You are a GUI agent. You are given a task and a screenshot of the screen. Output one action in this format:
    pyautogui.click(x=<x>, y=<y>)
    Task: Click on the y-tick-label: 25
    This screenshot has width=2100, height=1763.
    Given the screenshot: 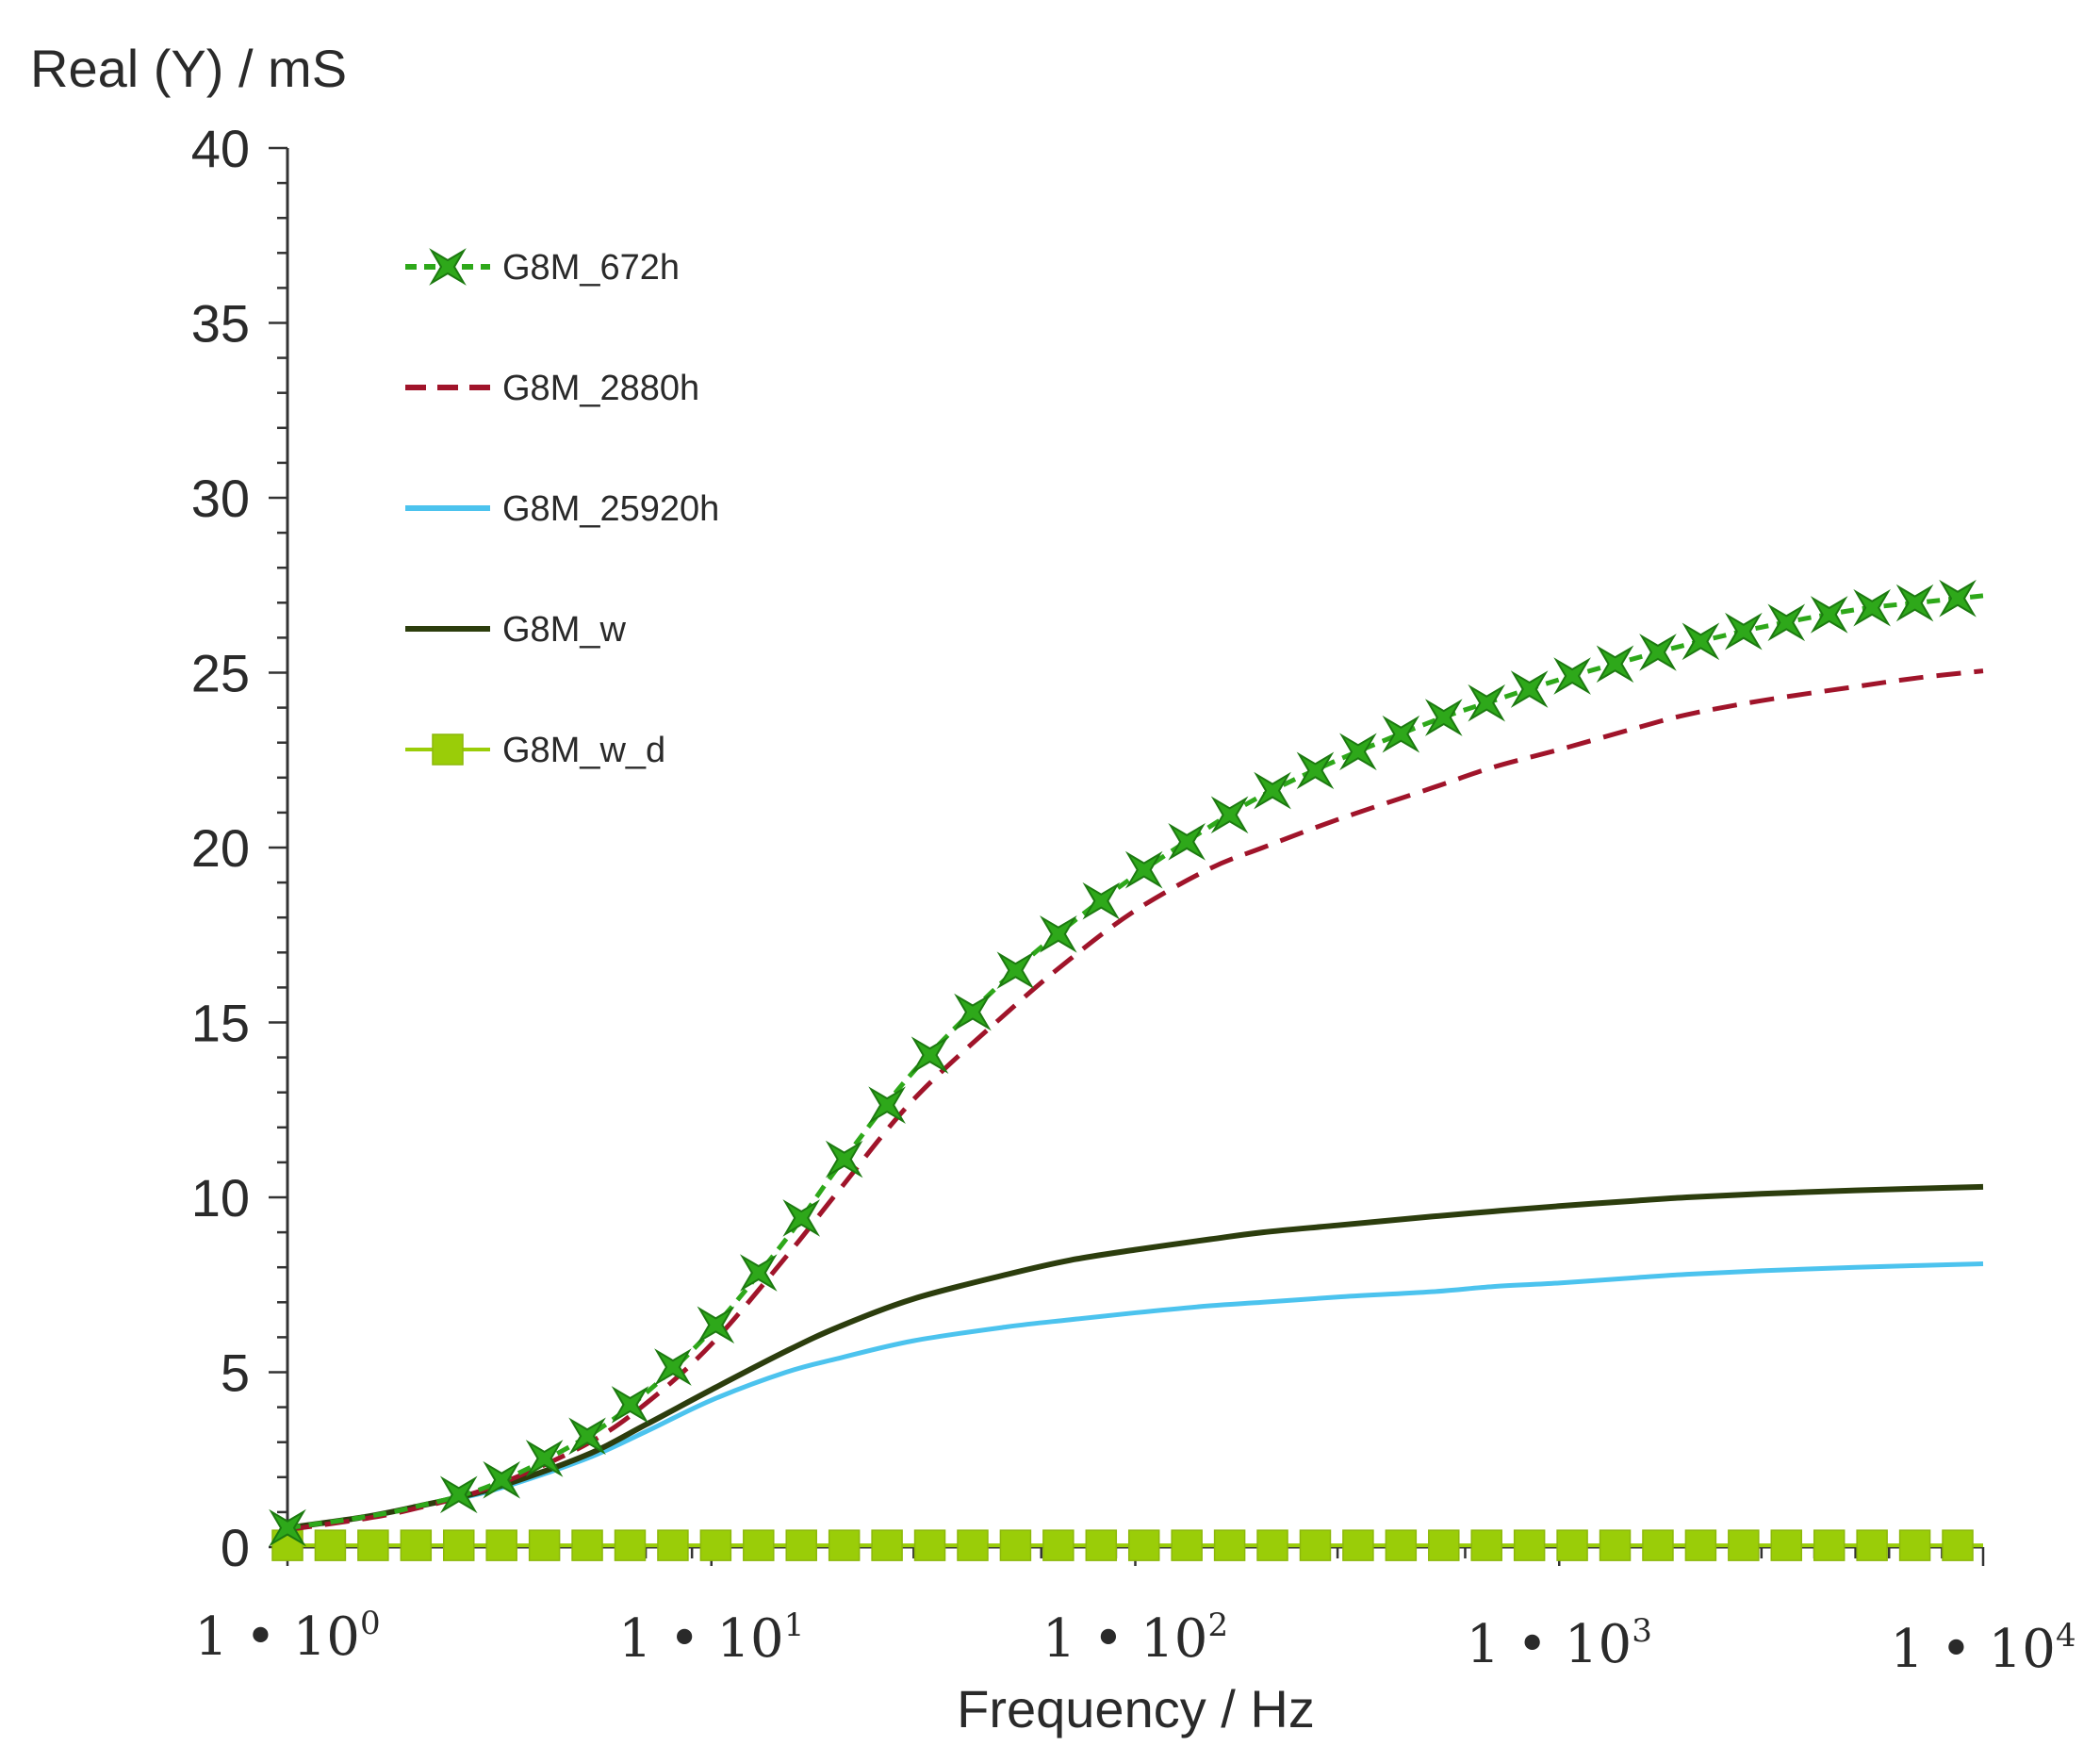 What is the action you would take?
    pyautogui.click(x=220, y=674)
    